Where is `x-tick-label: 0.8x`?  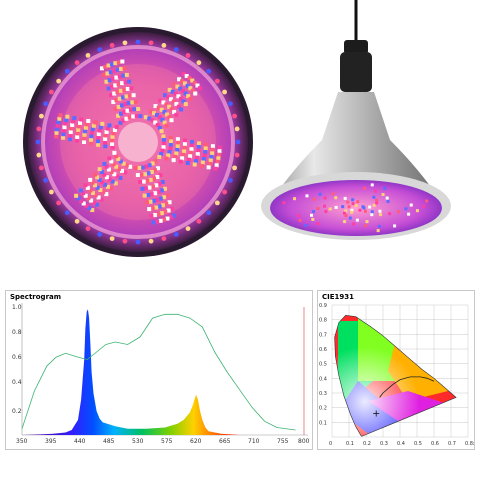 x-tick-label: 0.8x is located at coordinates (469, 444).